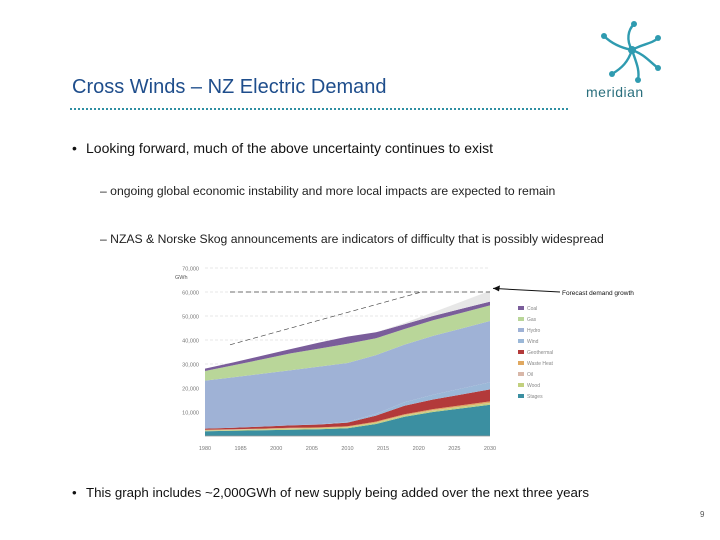  What do you see at coordinates (540, 353) in the screenshot?
I see `legend-label: Geothermal` at bounding box center [540, 353].